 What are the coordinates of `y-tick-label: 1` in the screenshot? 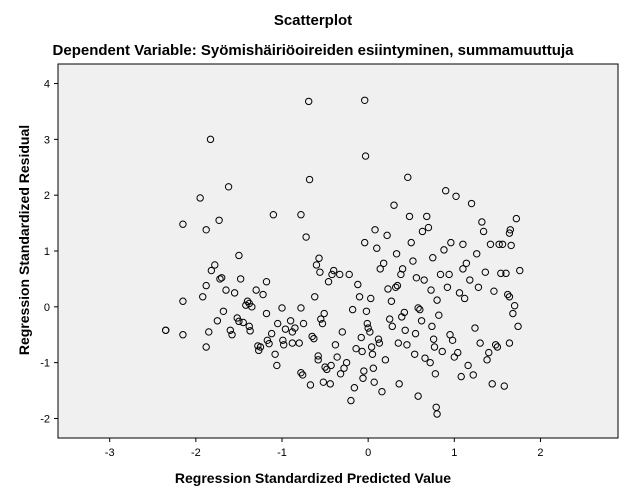 It's located at (47, 252).